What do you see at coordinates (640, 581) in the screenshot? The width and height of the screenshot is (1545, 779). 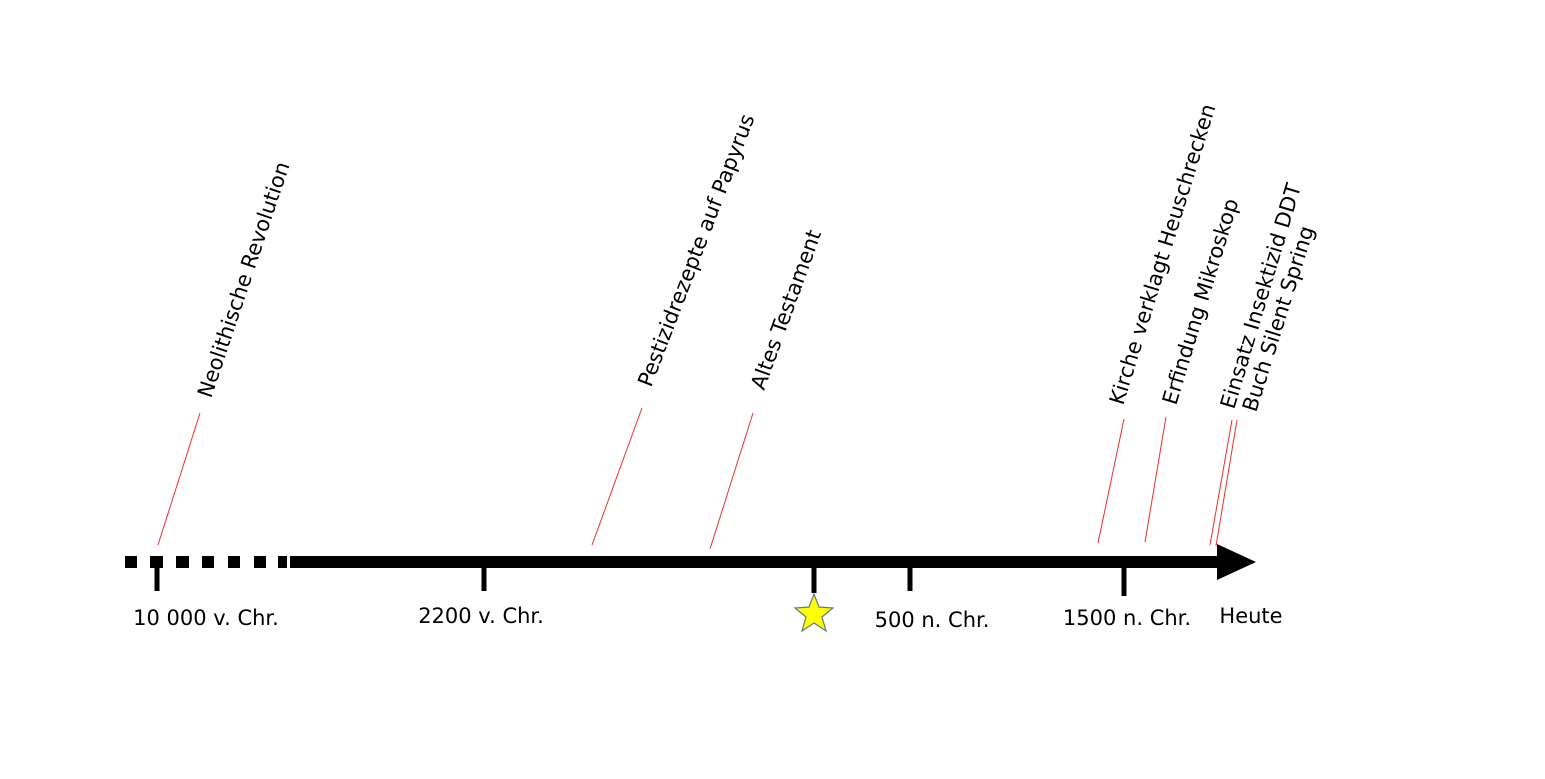 I see `tick-marks` at bounding box center [640, 581].